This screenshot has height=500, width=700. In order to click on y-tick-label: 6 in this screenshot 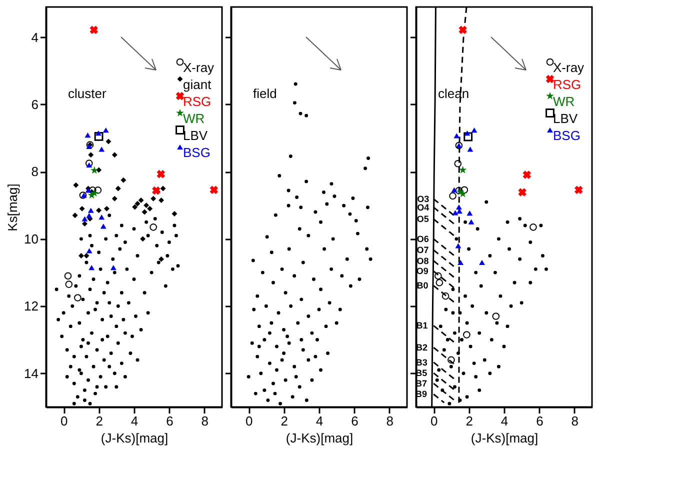, I will do `click(34, 104)`.